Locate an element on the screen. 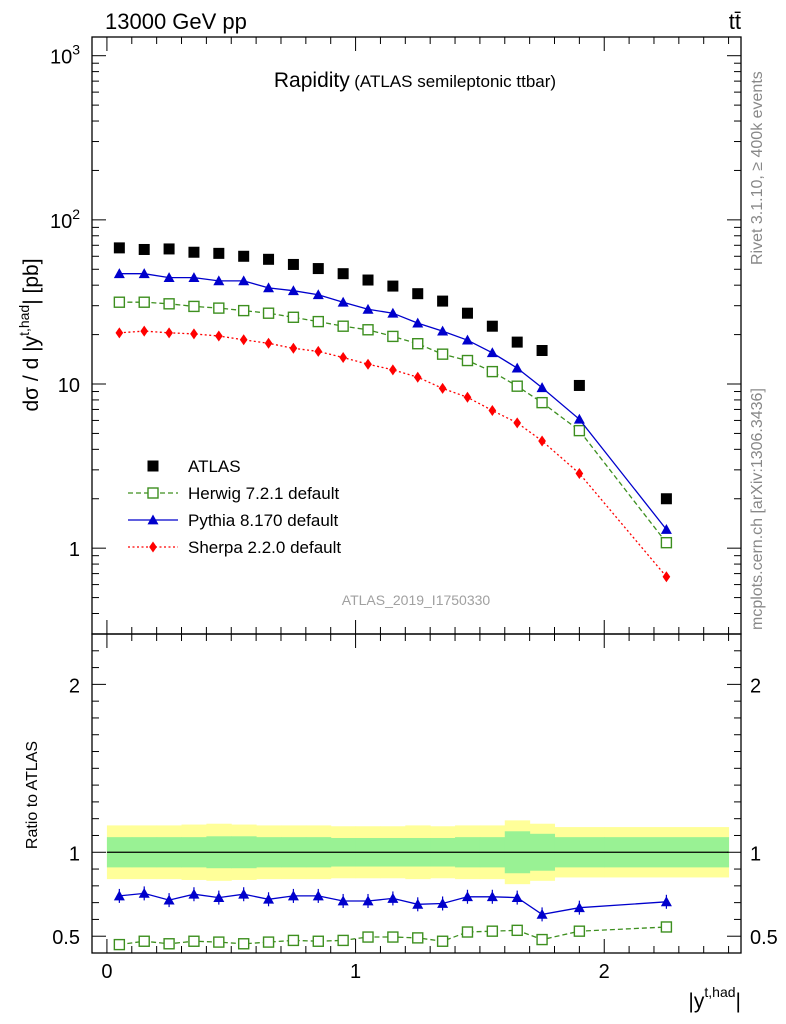 The width and height of the screenshot is (786, 1024). main-title: Rapidity (ATLAS semileptonic ttbar) is located at coordinates (415, 80).